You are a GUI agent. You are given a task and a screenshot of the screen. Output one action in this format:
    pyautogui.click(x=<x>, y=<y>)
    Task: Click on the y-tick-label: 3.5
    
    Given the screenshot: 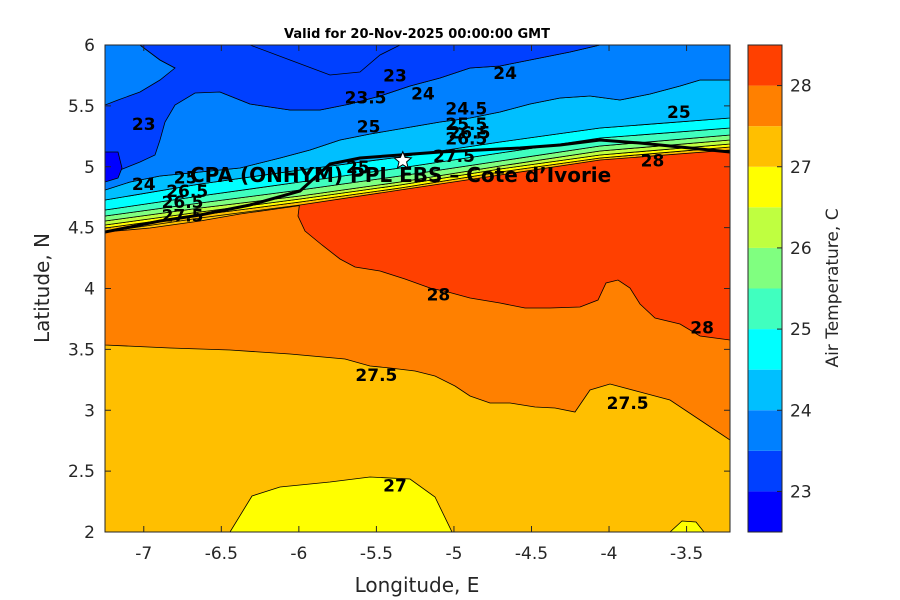 What is the action you would take?
    pyautogui.click(x=81, y=350)
    